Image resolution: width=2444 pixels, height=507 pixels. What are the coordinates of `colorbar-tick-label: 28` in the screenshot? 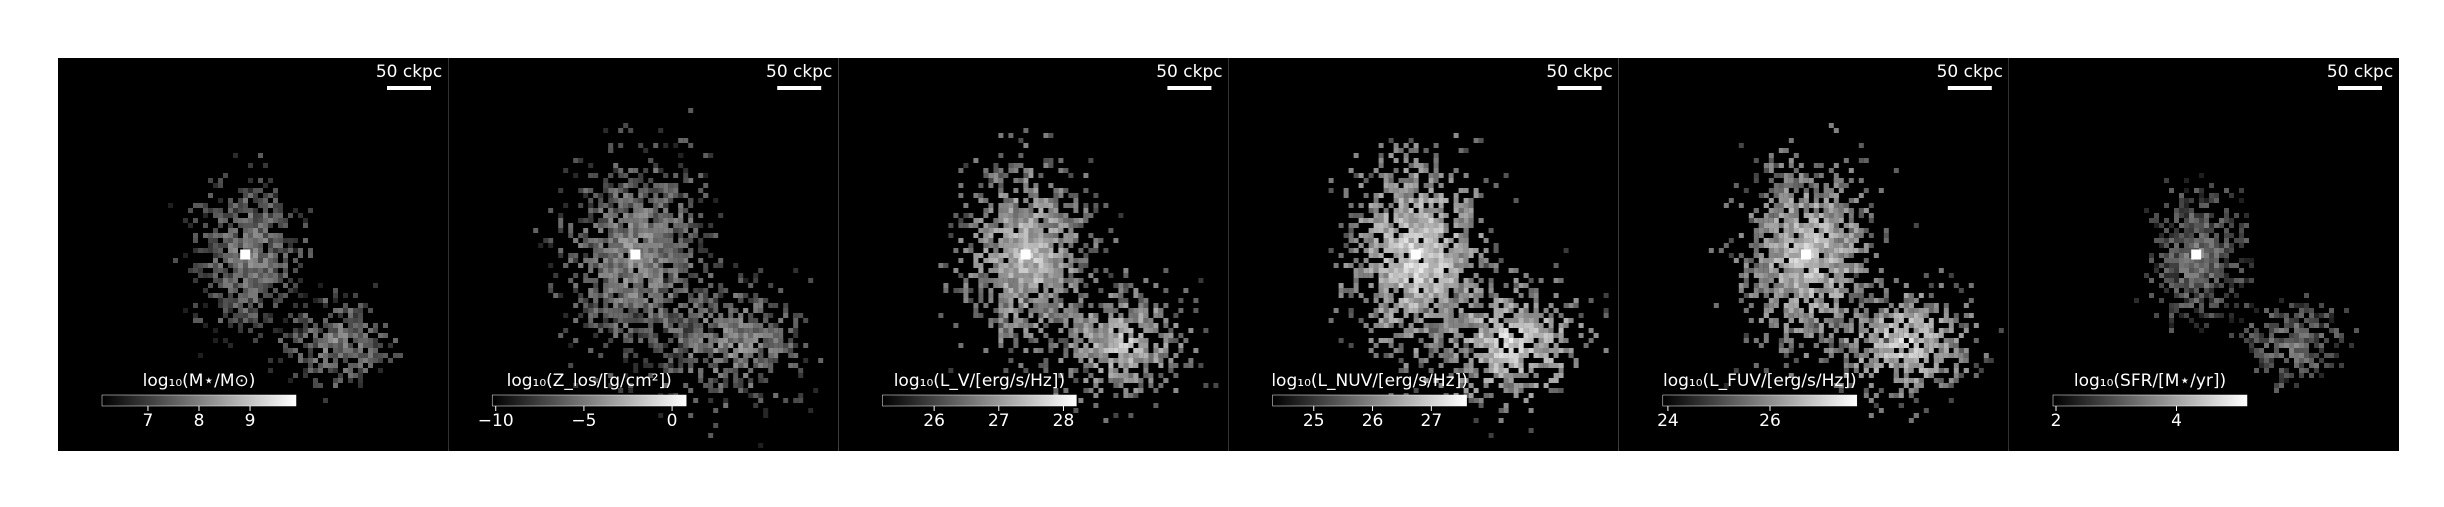 It's located at (1064, 421).